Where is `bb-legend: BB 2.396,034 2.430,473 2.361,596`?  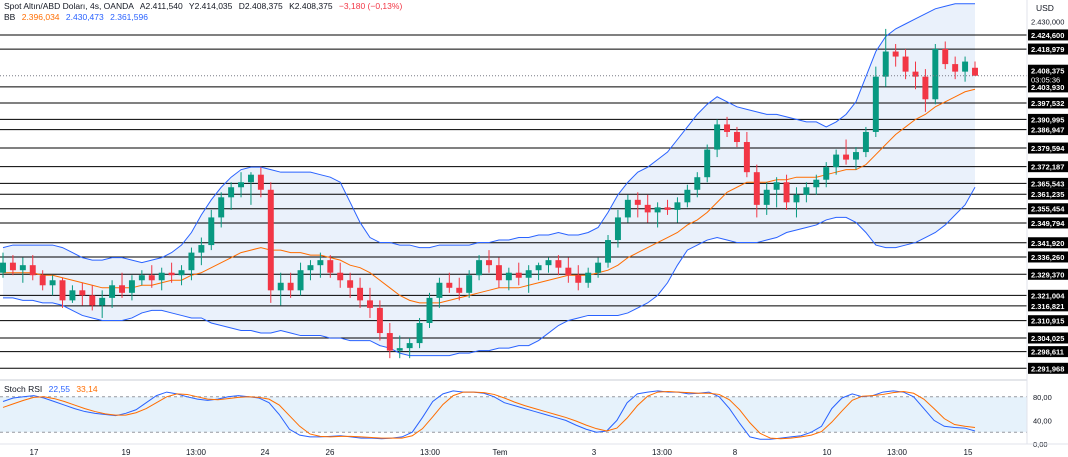
bb-legend: BB 2.396,034 2.430,473 2.361,596 is located at coordinates (78, 17).